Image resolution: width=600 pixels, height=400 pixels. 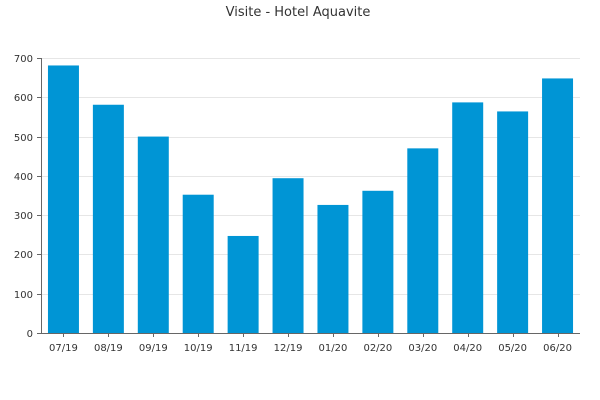 What do you see at coordinates (23, 295) in the screenshot?
I see `y-tick-label: 100` at bounding box center [23, 295].